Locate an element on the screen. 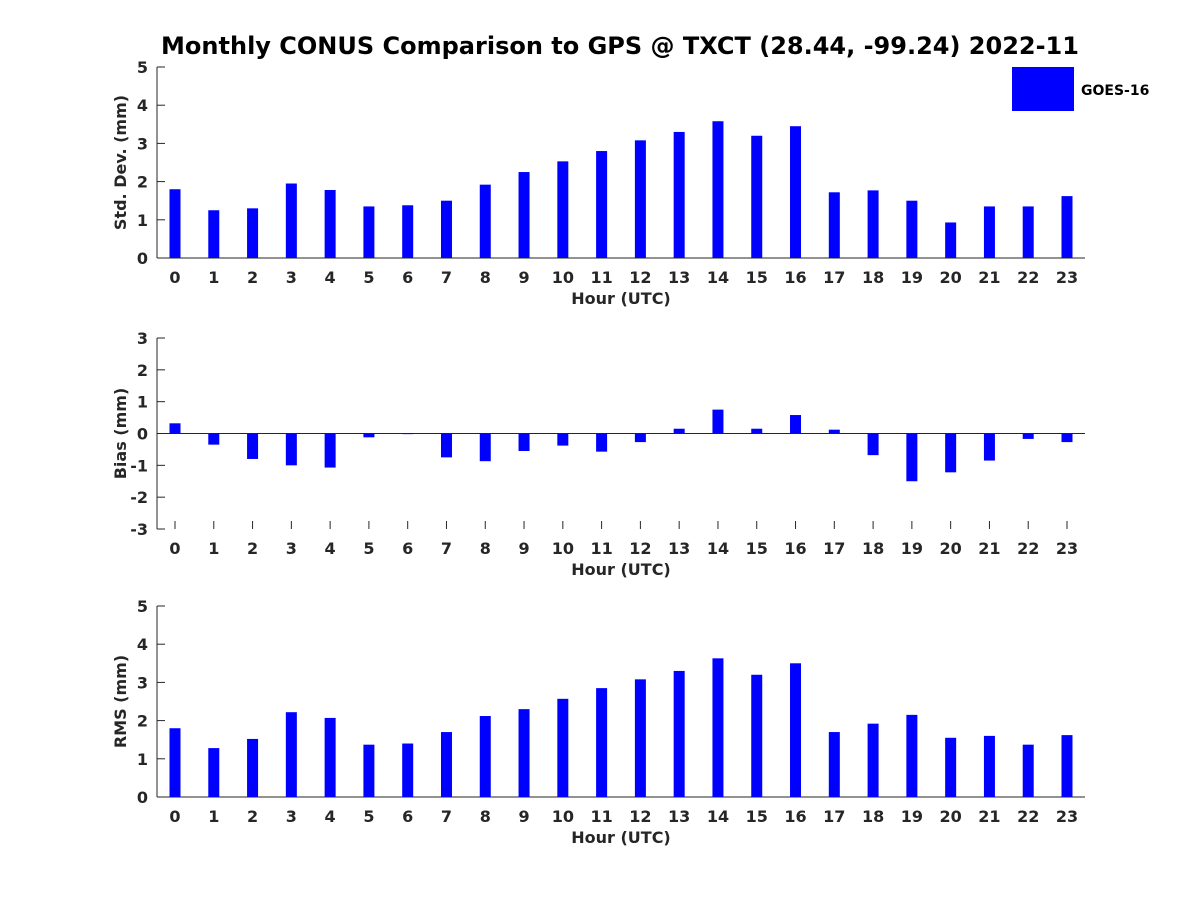 Image resolution: width=1200 pixels, height=900 pixels. x-tick-label: 0 is located at coordinates (174, 548).